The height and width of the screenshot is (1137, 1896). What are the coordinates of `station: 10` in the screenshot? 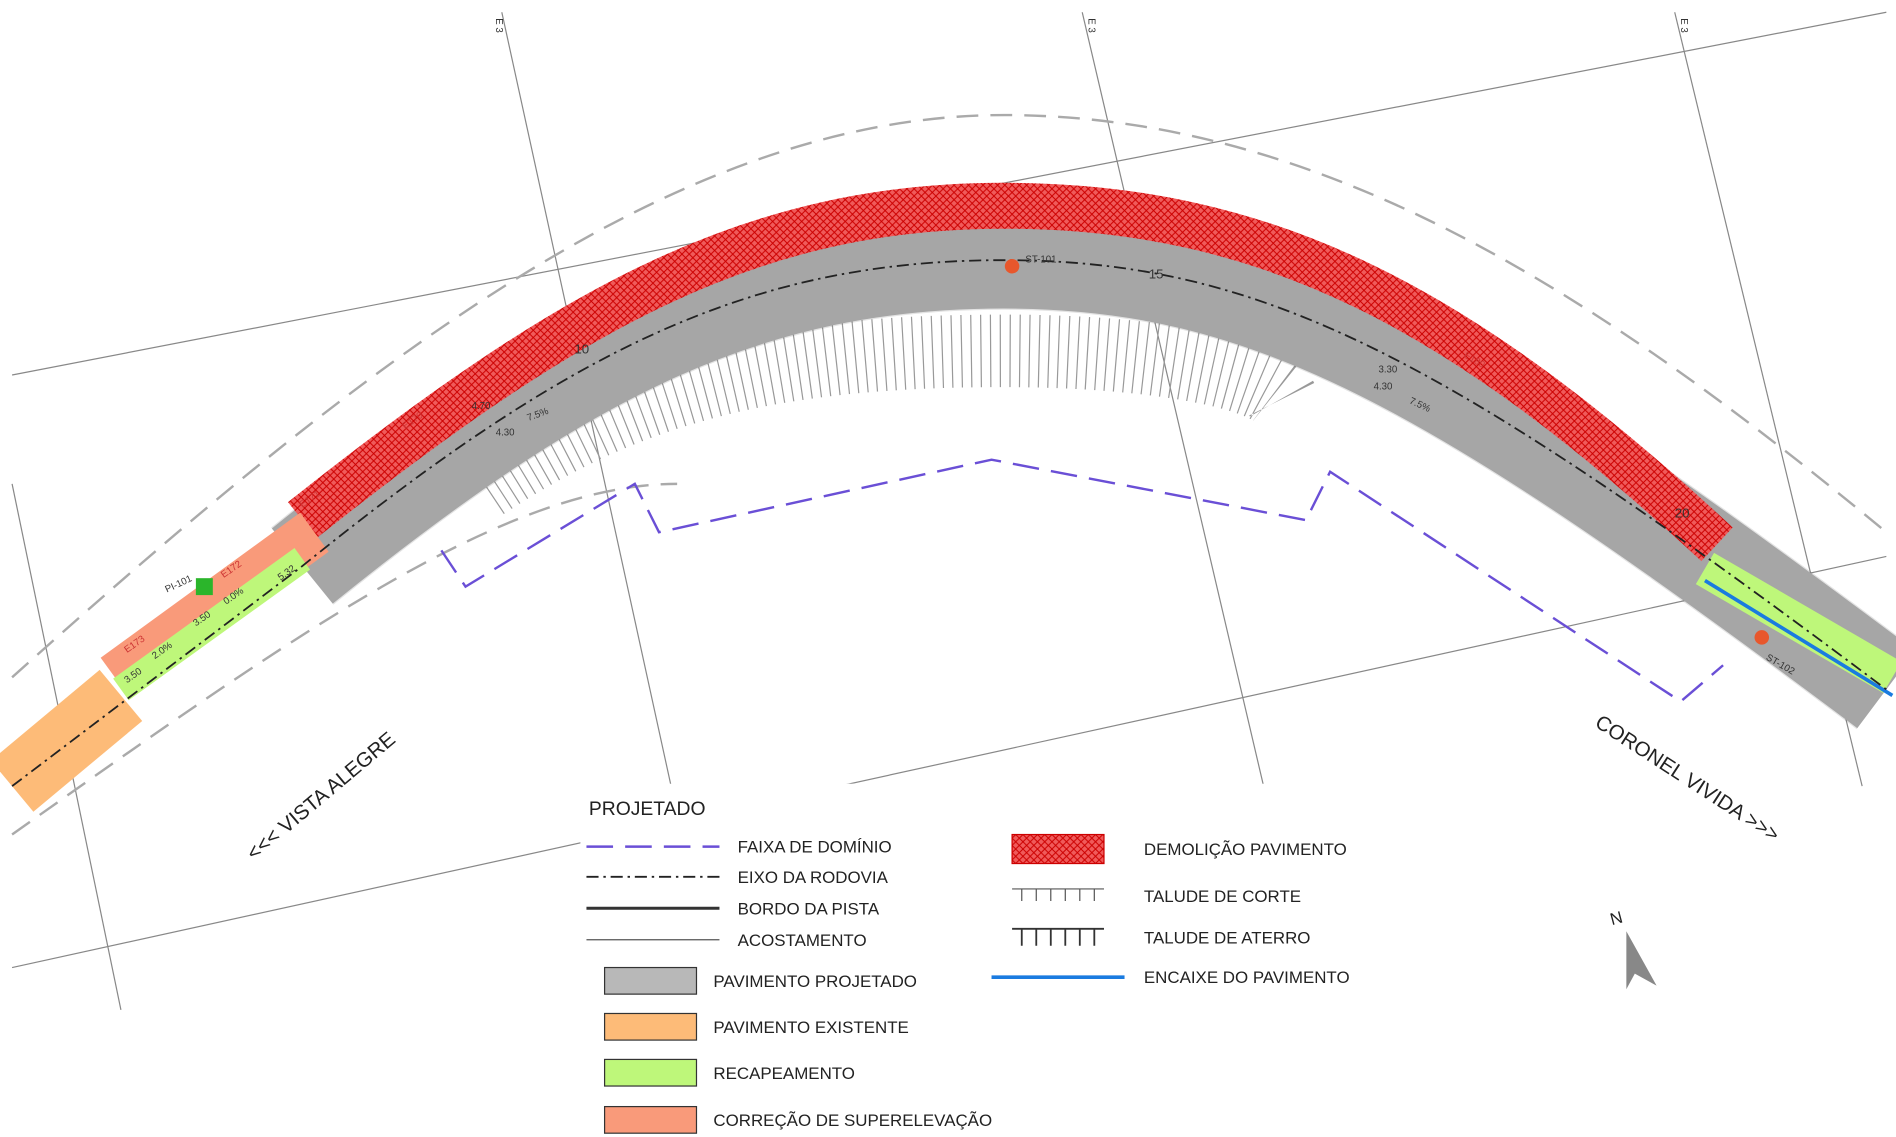 It's located at (581, 348).